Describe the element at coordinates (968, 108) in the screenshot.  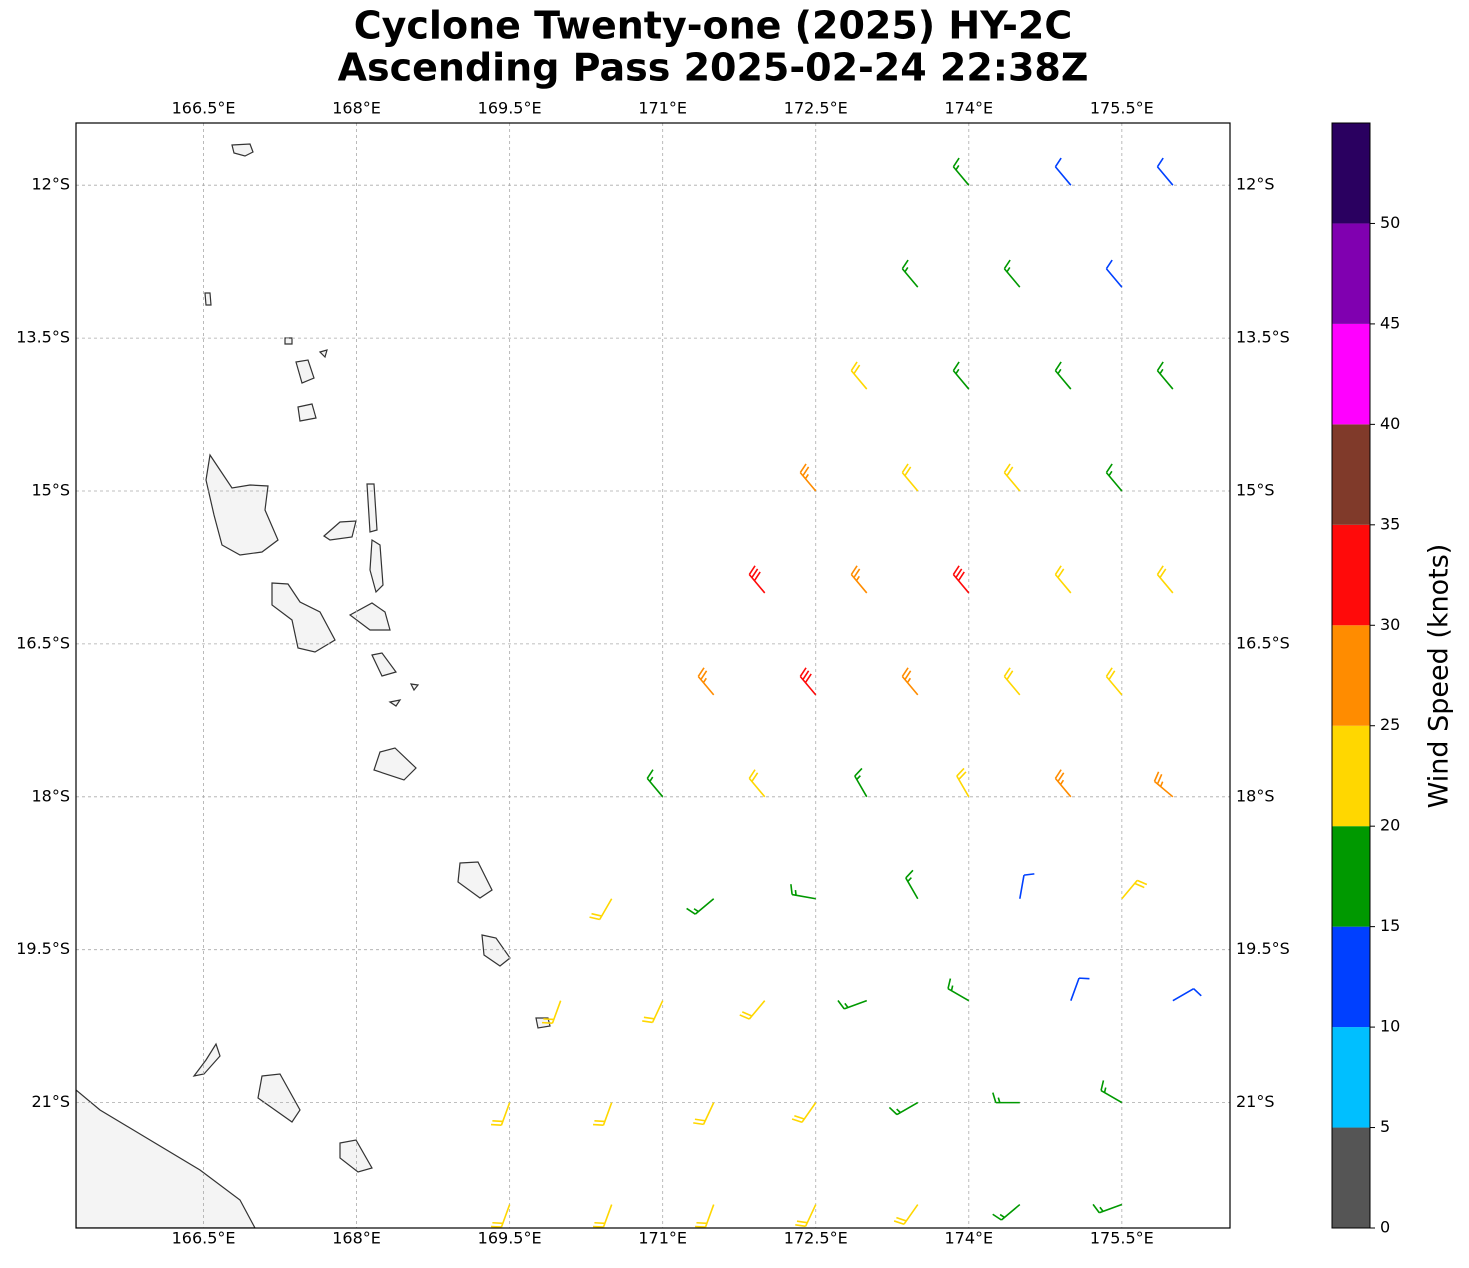
I see `x-tick-label-top: 174°E` at that location.